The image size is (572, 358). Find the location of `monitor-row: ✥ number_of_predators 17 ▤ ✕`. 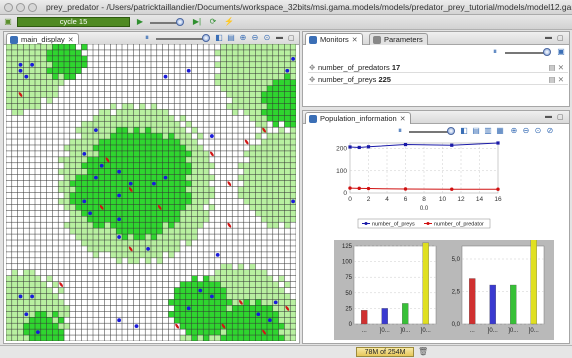

monitor-row: ✥ number_of_predators 17 ▤ ✕ is located at coordinates (438, 67).